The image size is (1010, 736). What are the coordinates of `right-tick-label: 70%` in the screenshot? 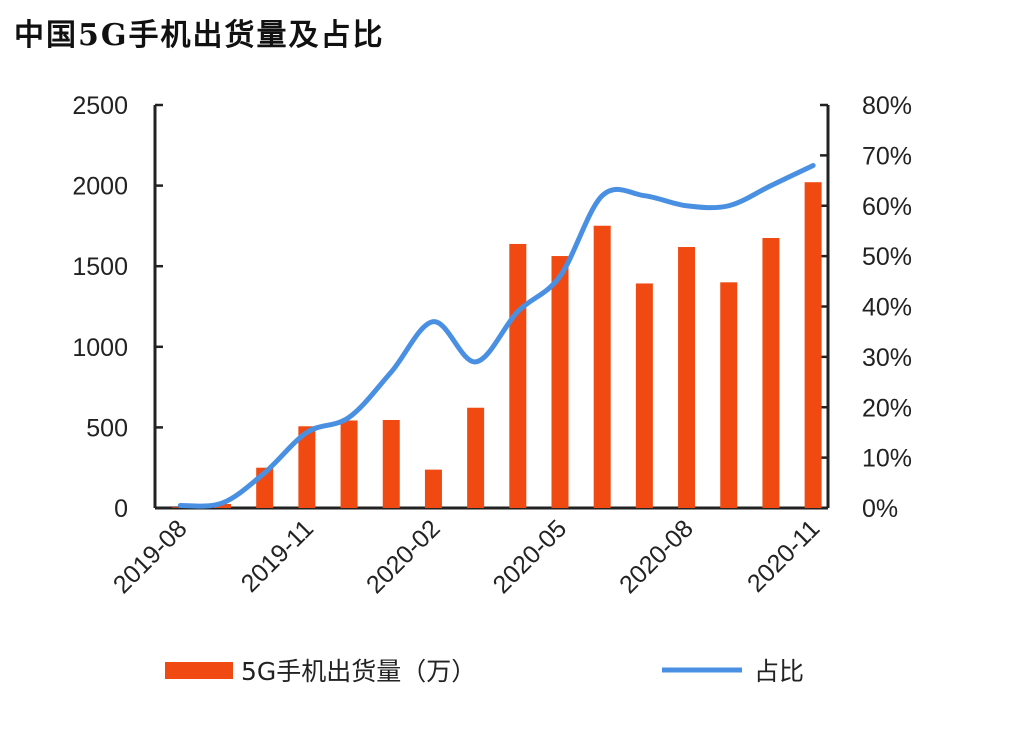 It's located at (887, 156).